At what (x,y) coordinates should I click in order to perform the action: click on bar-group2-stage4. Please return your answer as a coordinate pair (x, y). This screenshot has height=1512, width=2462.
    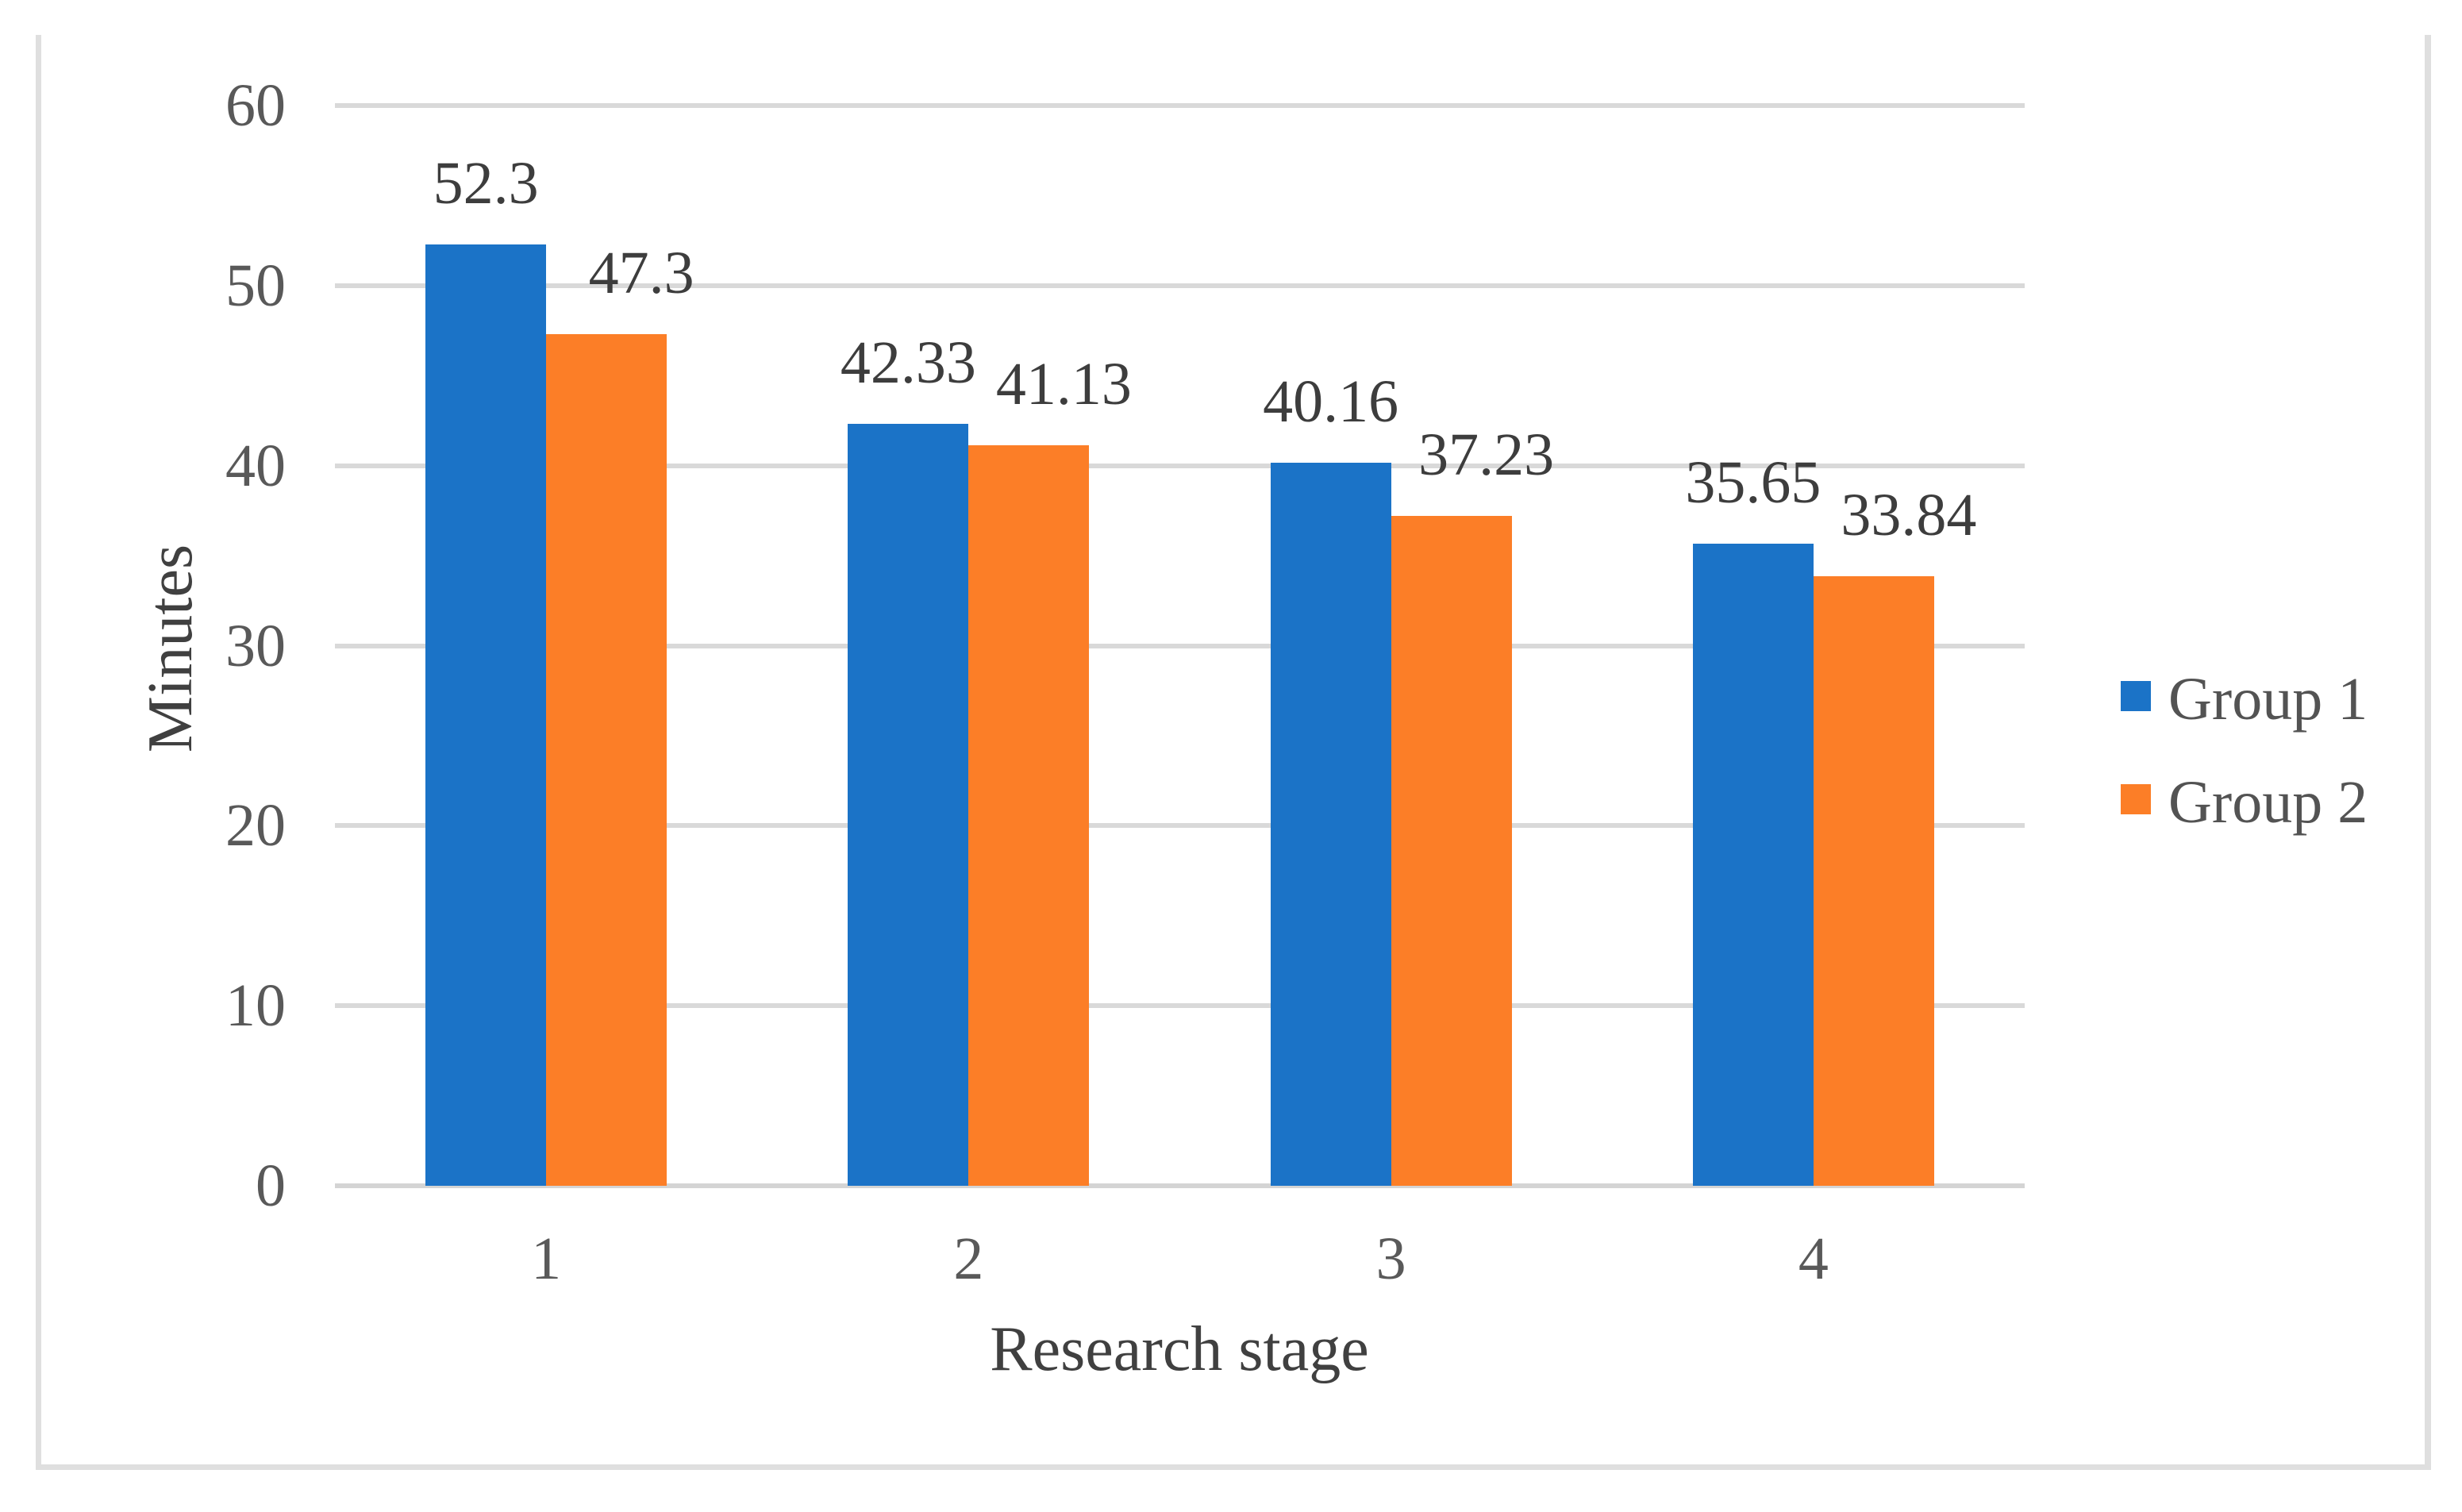
    Looking at the image, I should click on (1873, 881).